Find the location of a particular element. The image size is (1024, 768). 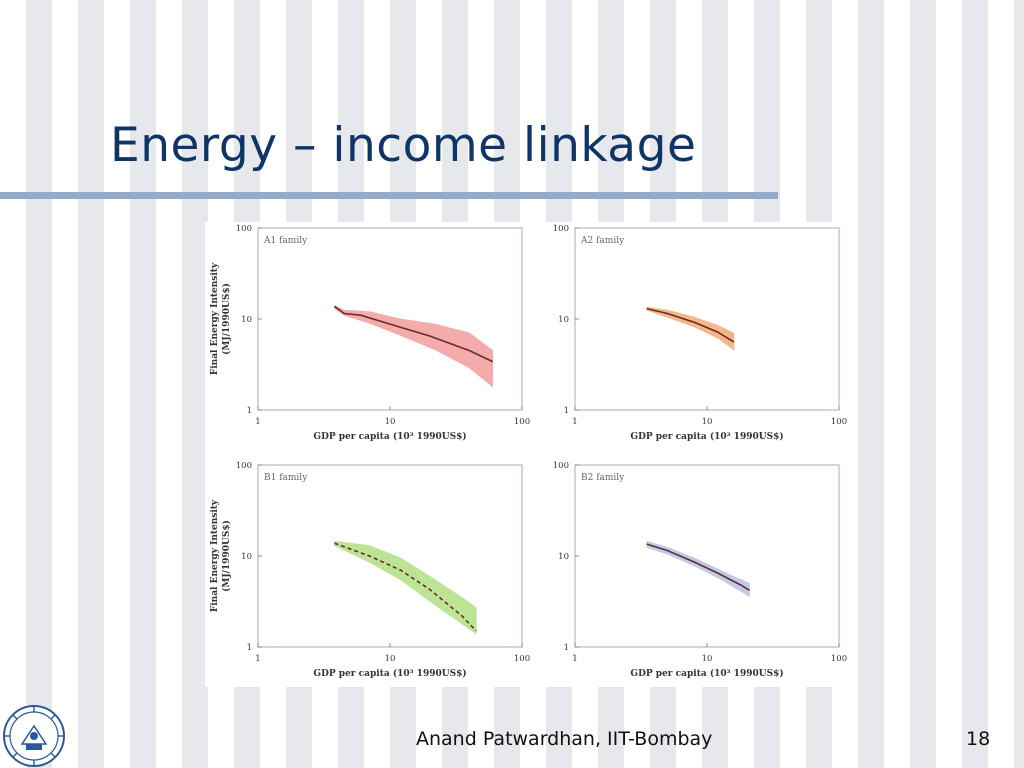

panel-3-x-tick-label-3: 100 is located at coordinates (522, 659).